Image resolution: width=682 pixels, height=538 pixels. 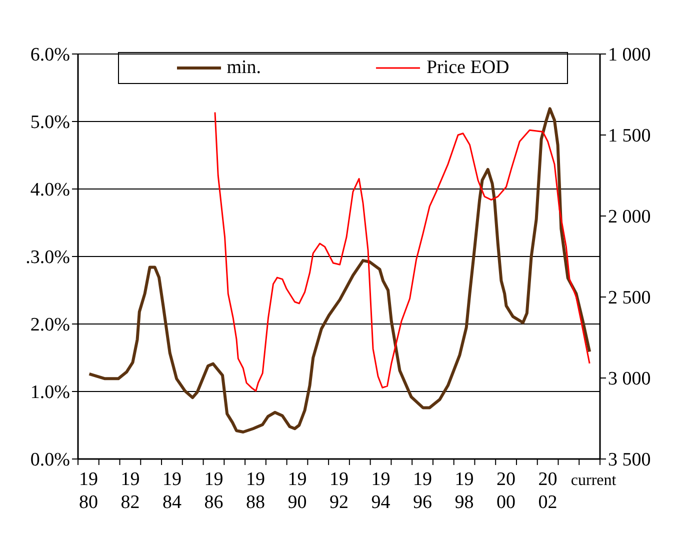 I want to click on y-tick-label: 1.0%, so click(x=50, y=393).